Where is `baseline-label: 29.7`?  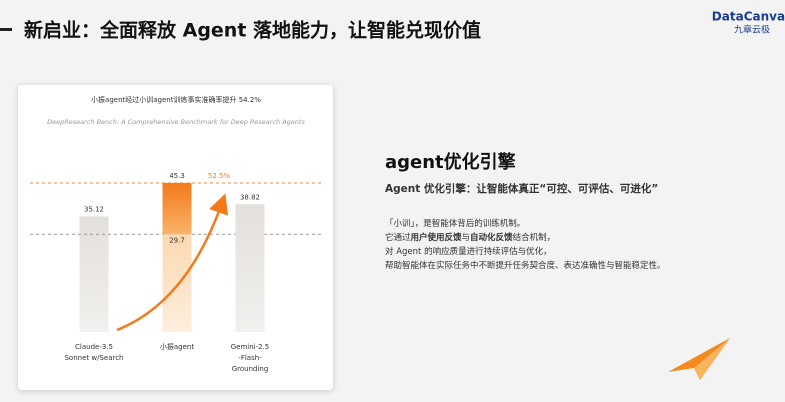 baseline-label: 29.7 is located at coordinates (177, 240).